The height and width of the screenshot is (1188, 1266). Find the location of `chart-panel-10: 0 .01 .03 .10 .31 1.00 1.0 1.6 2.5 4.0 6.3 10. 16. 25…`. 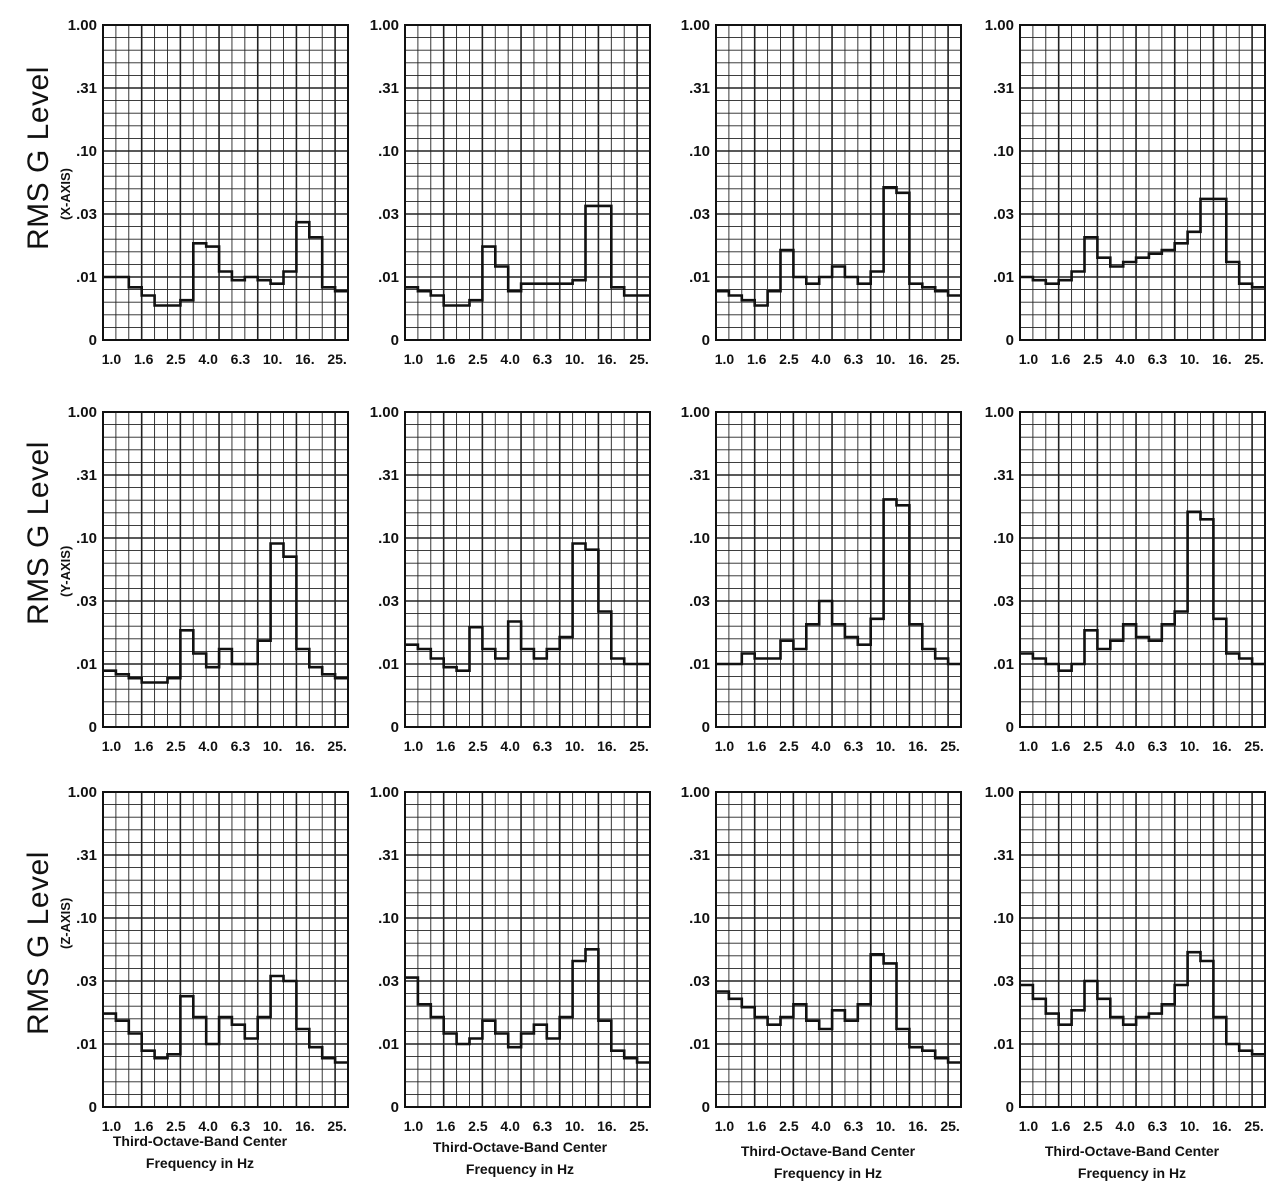

chart-panel-10: 0 .01 .03 .10 .31 1.00 1.0 1.6 2.5 4.0 6.3 10. 16. 25… is located at coordinates (510, 959).